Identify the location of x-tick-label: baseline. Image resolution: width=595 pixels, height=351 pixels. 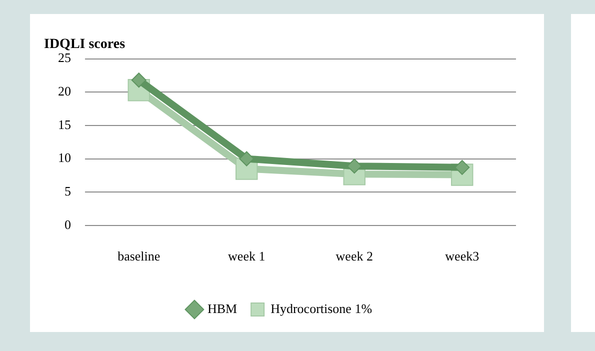
(139, 256).